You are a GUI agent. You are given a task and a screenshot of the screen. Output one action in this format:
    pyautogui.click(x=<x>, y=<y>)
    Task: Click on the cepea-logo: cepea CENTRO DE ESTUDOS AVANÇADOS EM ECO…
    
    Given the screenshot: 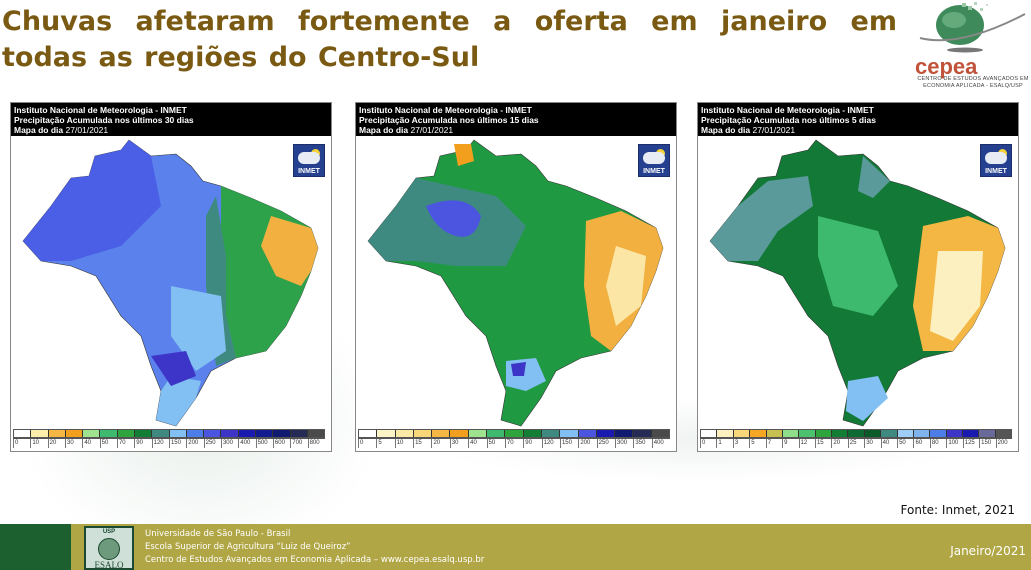 What is the action you would take?
    pyautogui.click(x=970, y=47)
    